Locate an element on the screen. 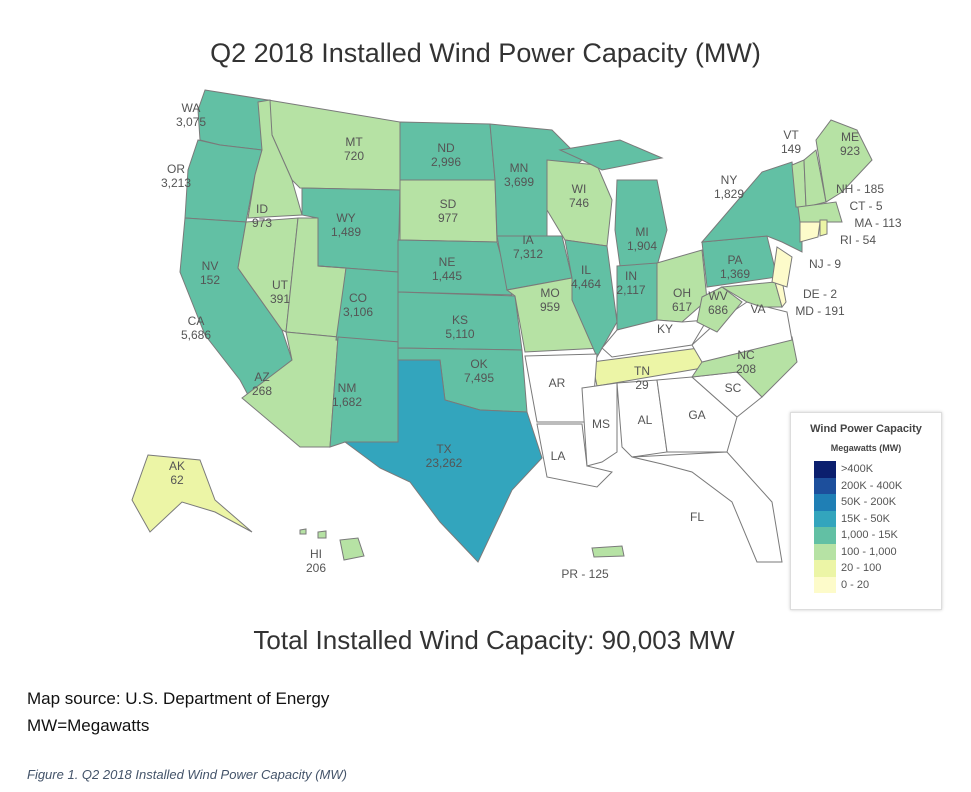  legend-item: 50K - 200K is located at coordinates (877, 502).